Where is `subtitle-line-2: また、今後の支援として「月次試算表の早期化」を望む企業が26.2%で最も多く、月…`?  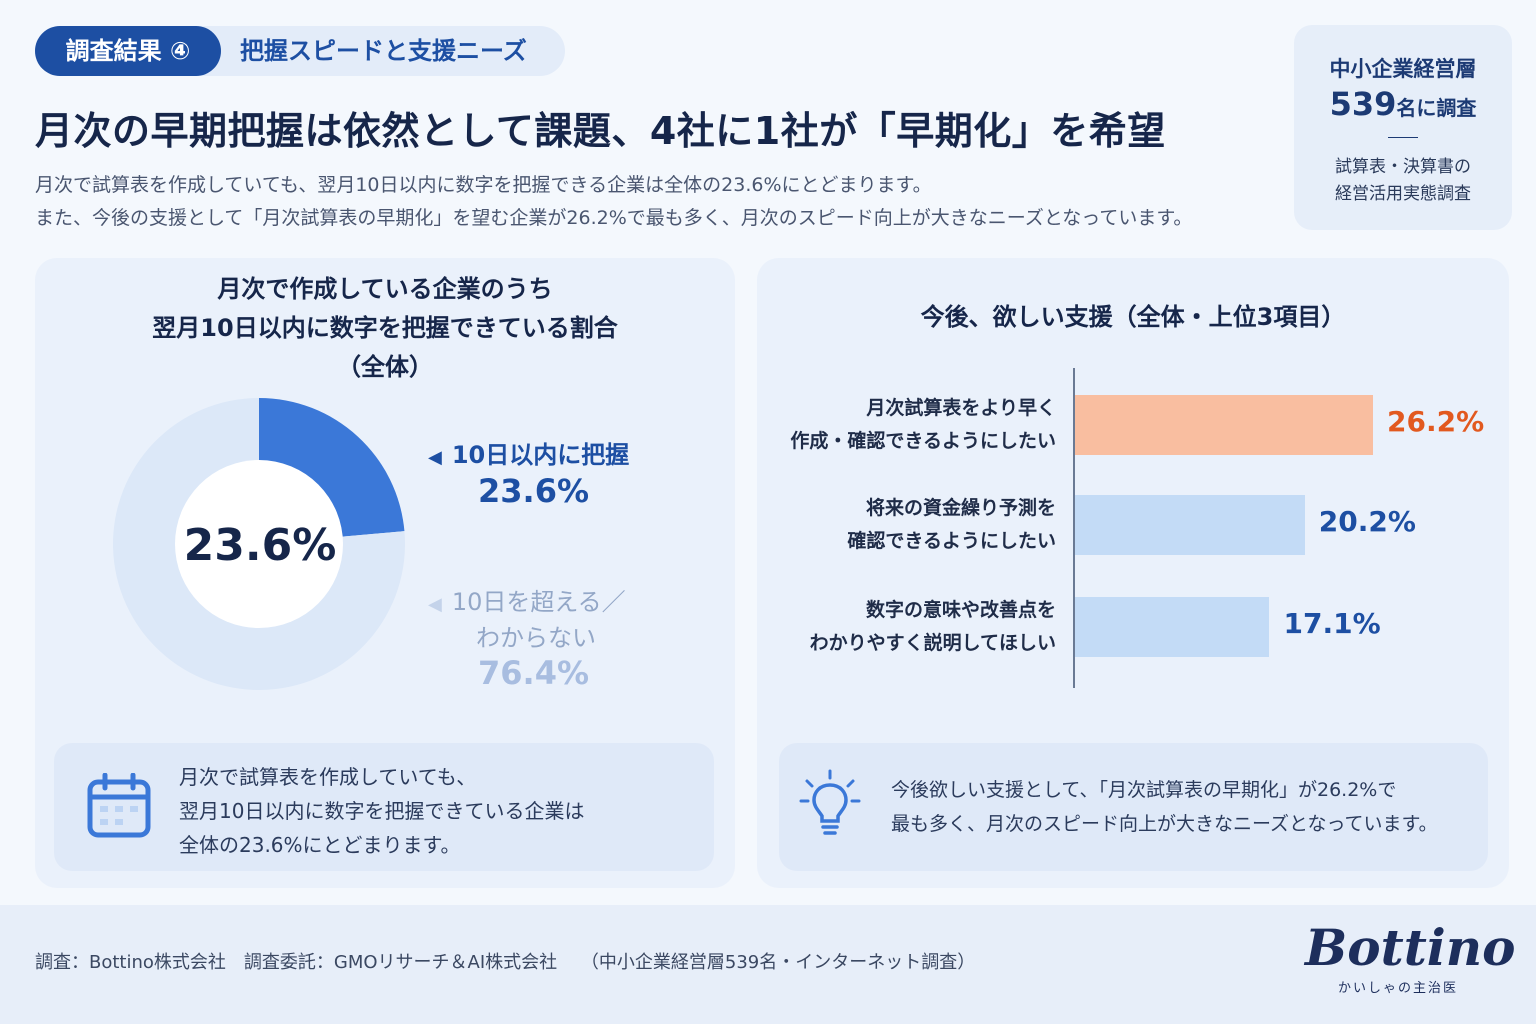
subtitle-line-2: また、今後の支援として「月次試算表の早期化」を望む企業が26.2%で最も多く、月… is located at coordinates (614, 218).